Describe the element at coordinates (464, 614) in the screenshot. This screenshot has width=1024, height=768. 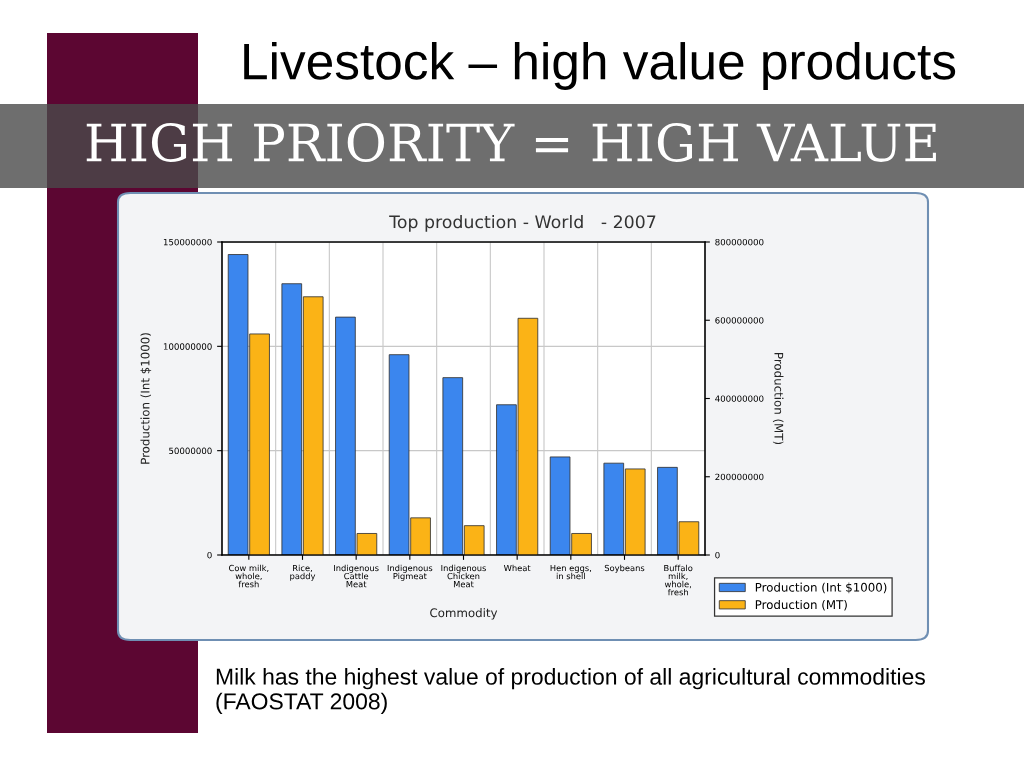
I see `x-axis-title: Commodity` at that location.